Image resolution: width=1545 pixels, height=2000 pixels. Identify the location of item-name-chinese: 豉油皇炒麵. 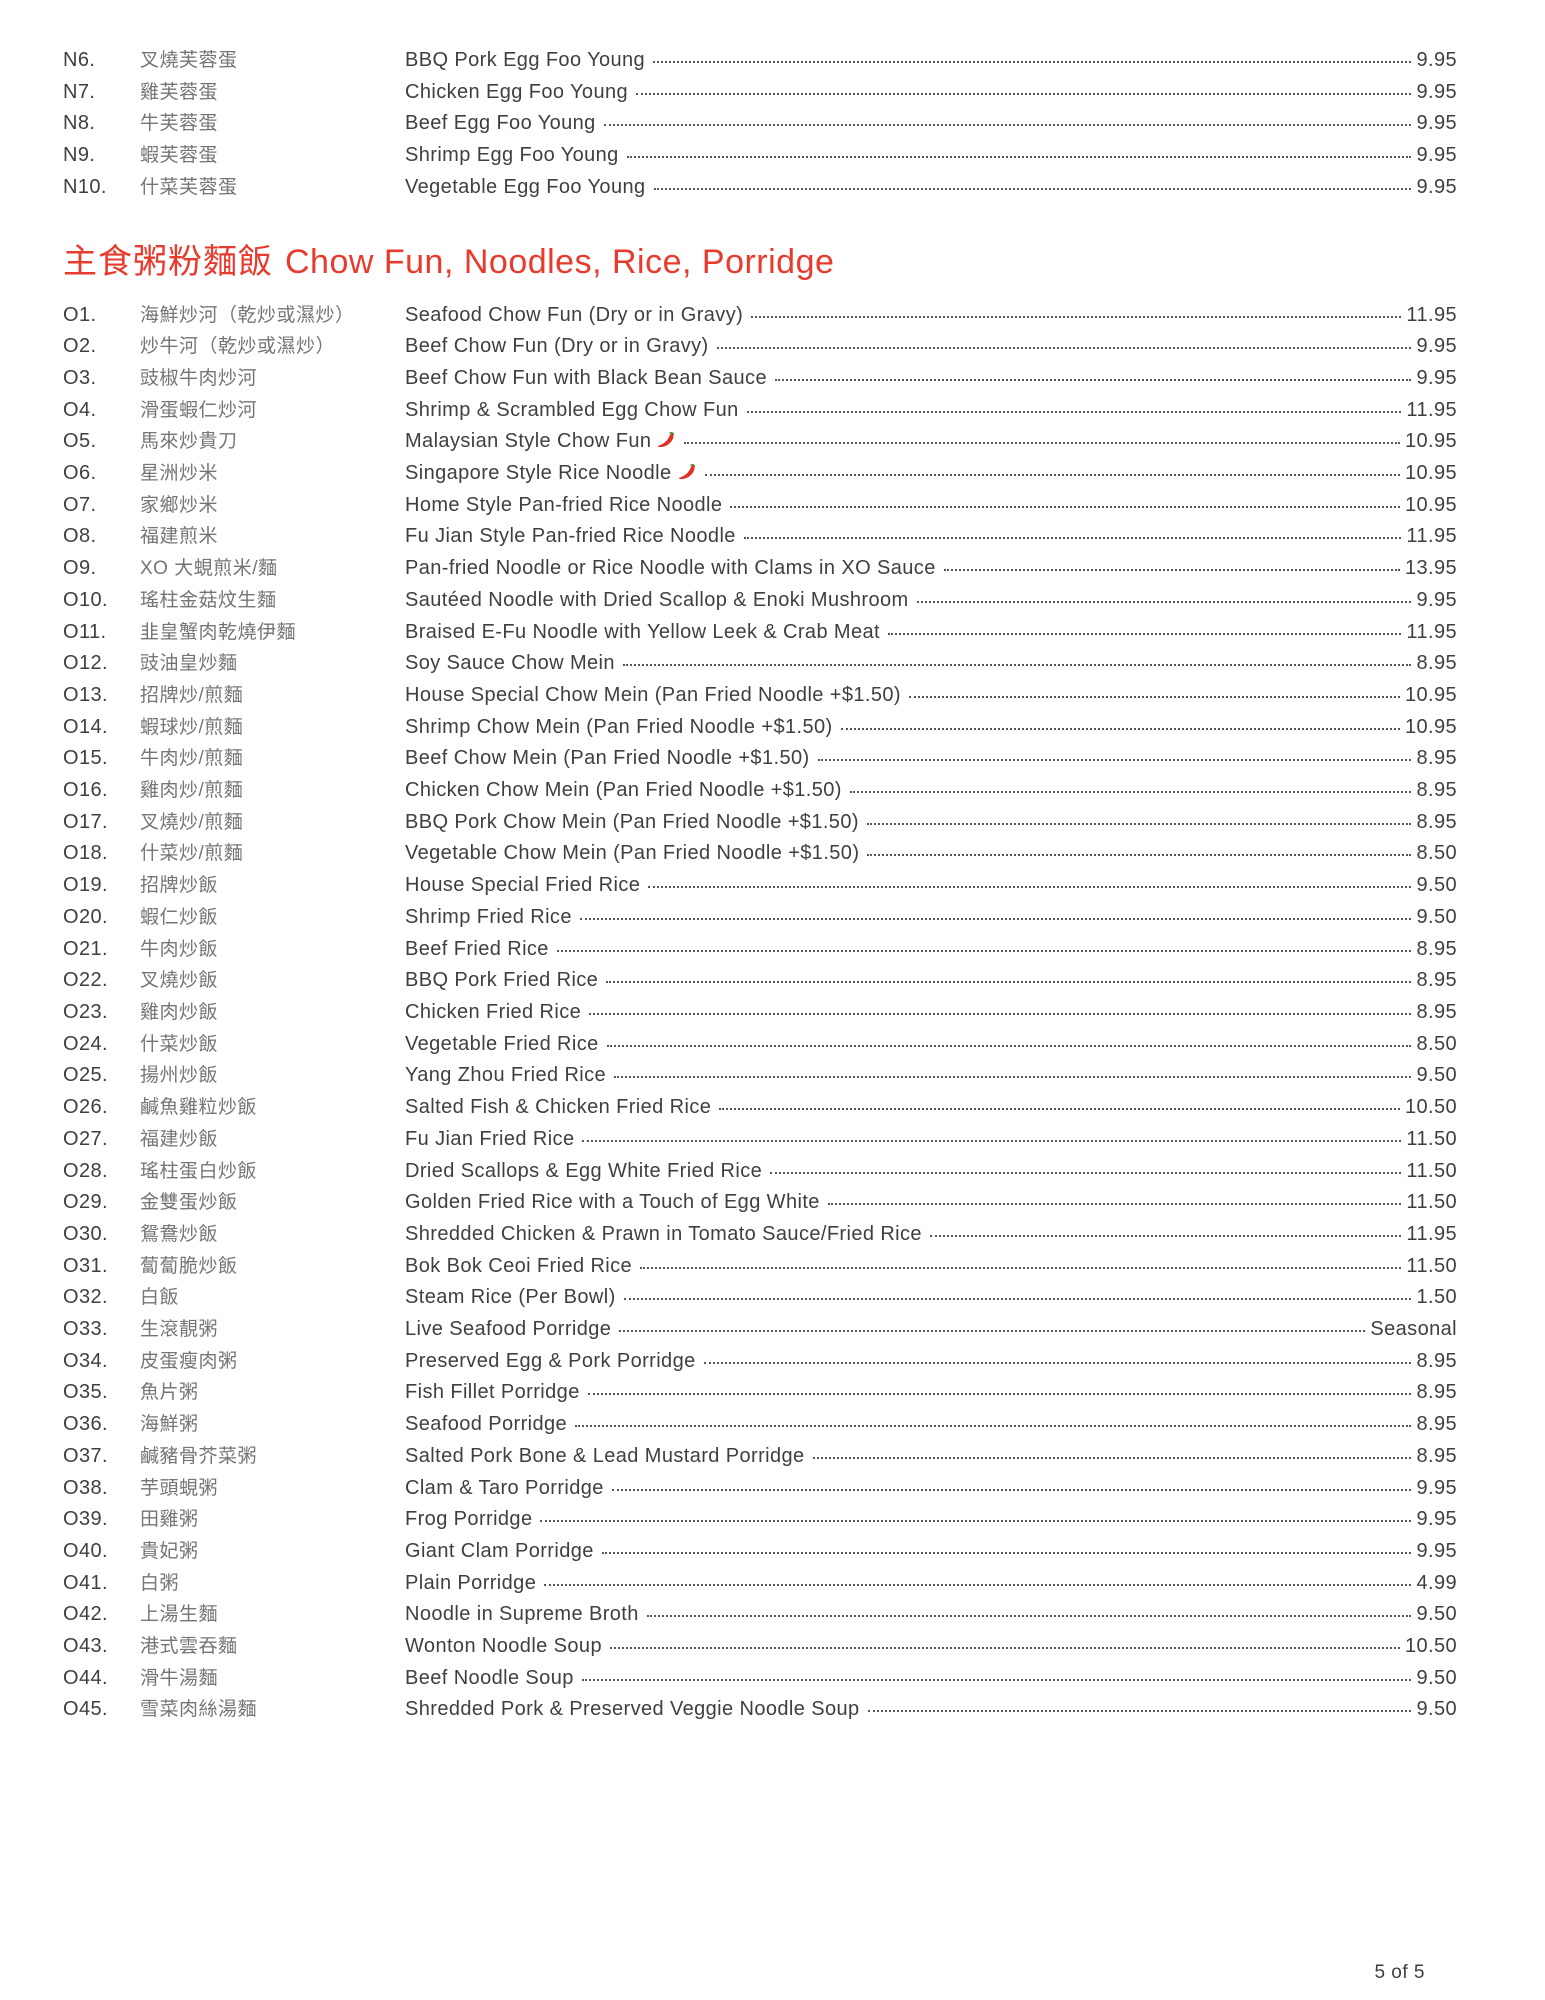
(189, 664).